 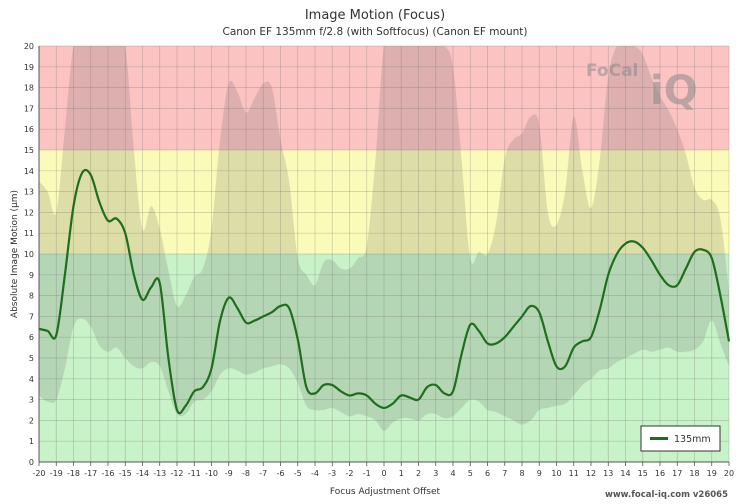 What do you see at coordinates (29, 108) in the screenshot?
I see `y-tick-label: 17` at bounding box center [29, 108].